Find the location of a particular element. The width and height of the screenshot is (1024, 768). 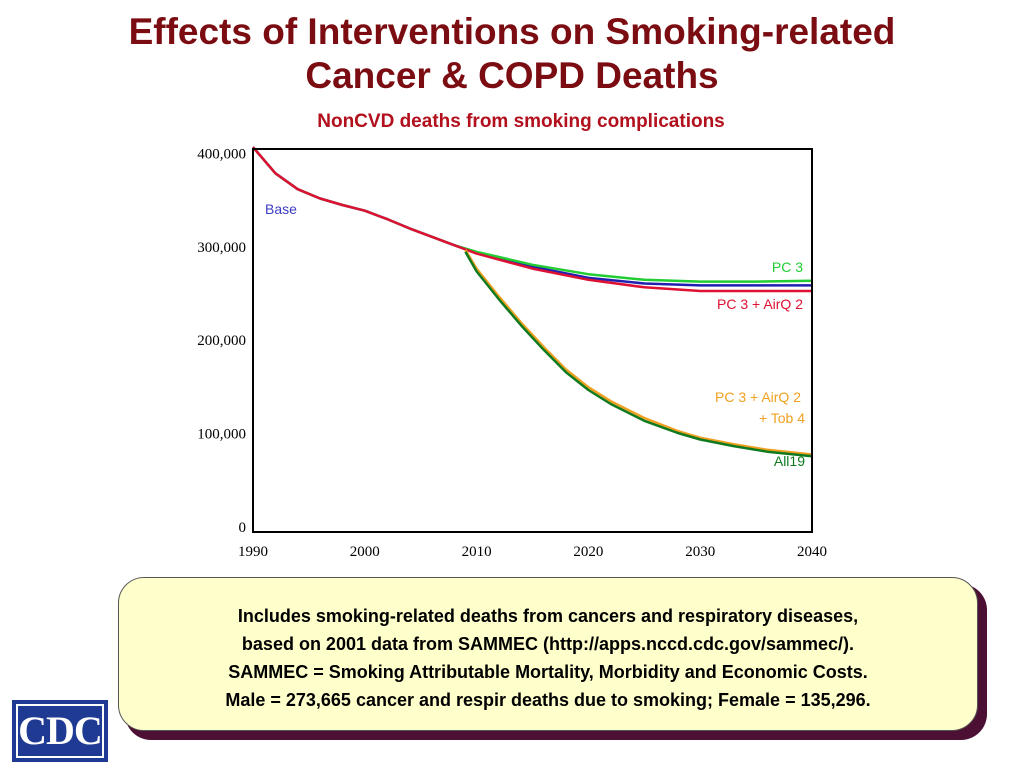

cdc-logo: CDC is located at coordinates (60, 731).